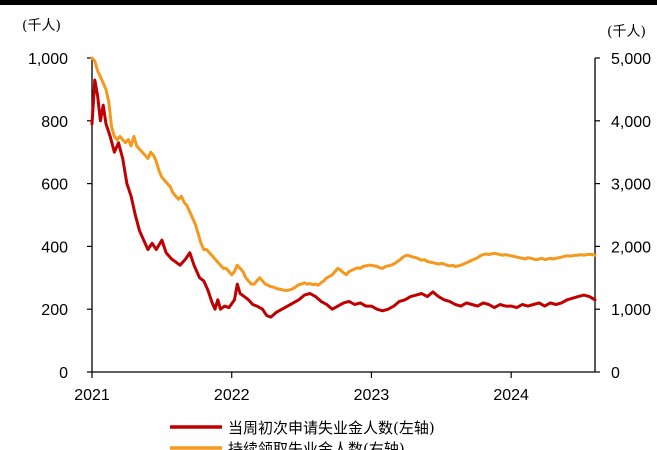  Describe the element at coordinates (626, 32) in the screenshot. I see `right-axis-unit: (千人)` at that location.